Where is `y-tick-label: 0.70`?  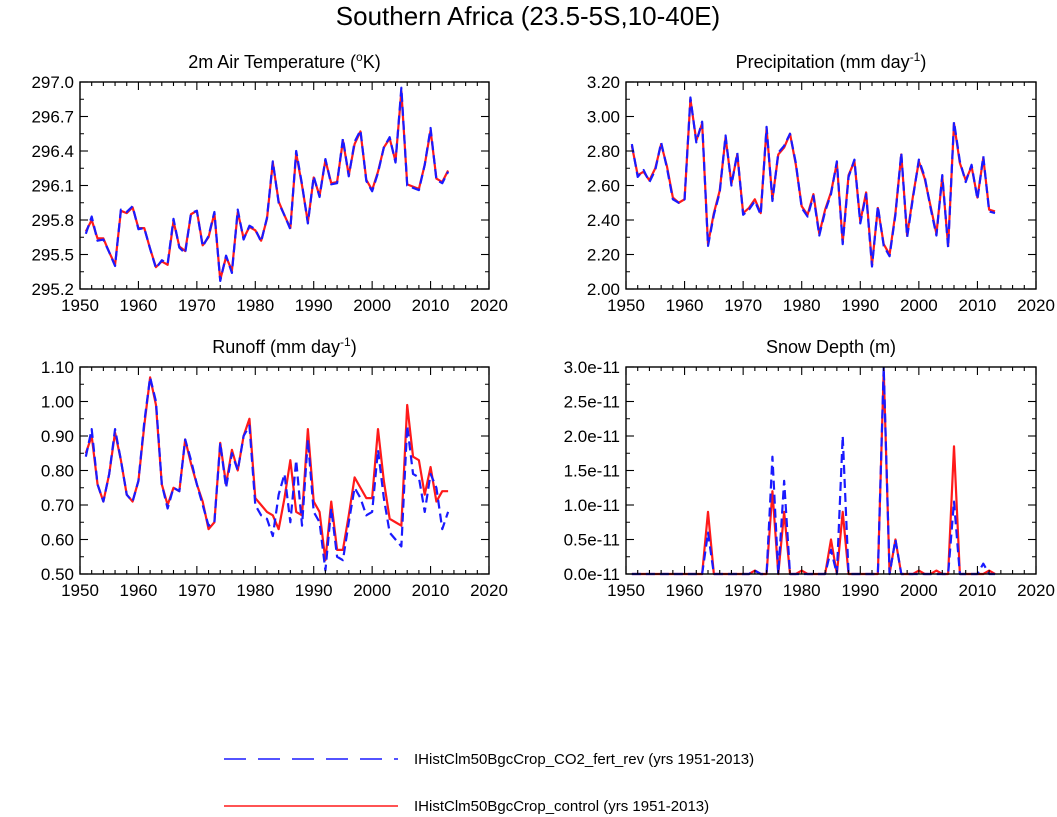 y-tick-label: 0.70 is located at coordinates (57, 505).